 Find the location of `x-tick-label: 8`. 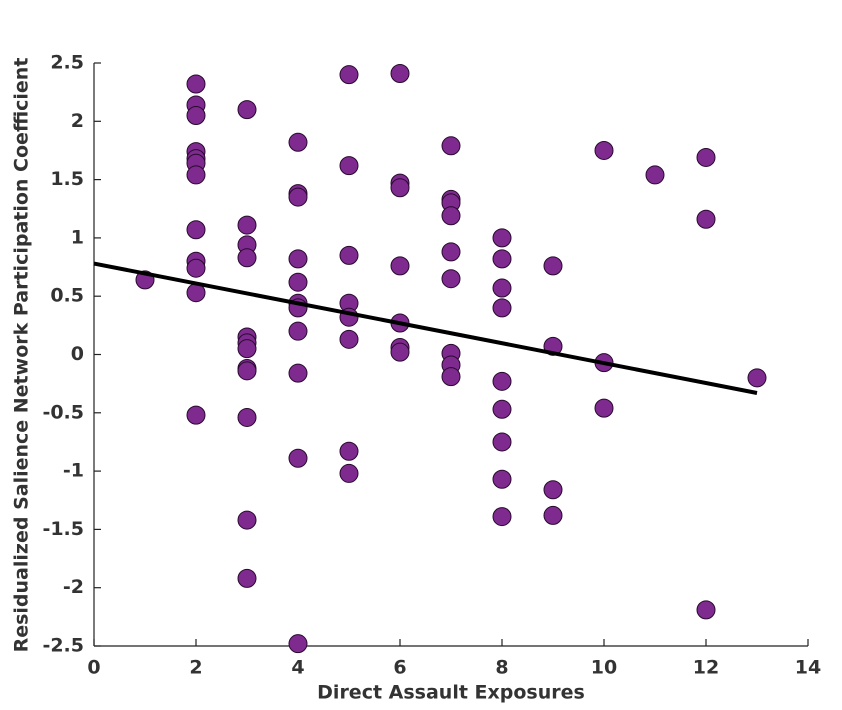

x-tick-label: 8 is located at coordinates (501, 668).